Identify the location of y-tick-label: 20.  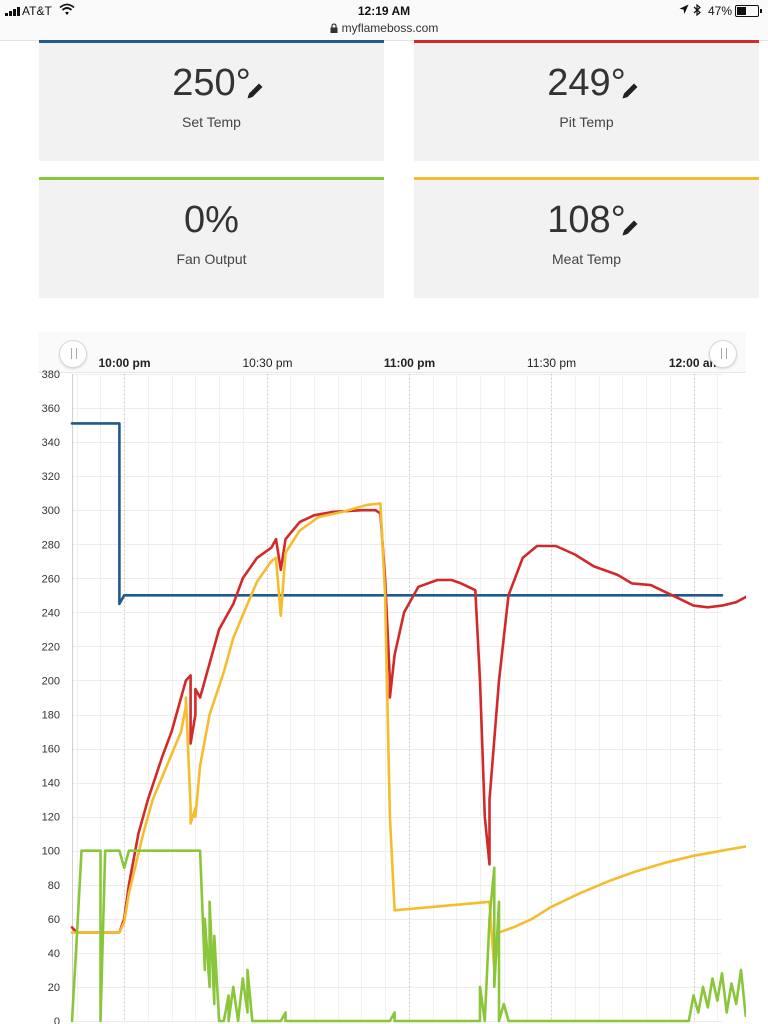
(54, 988).